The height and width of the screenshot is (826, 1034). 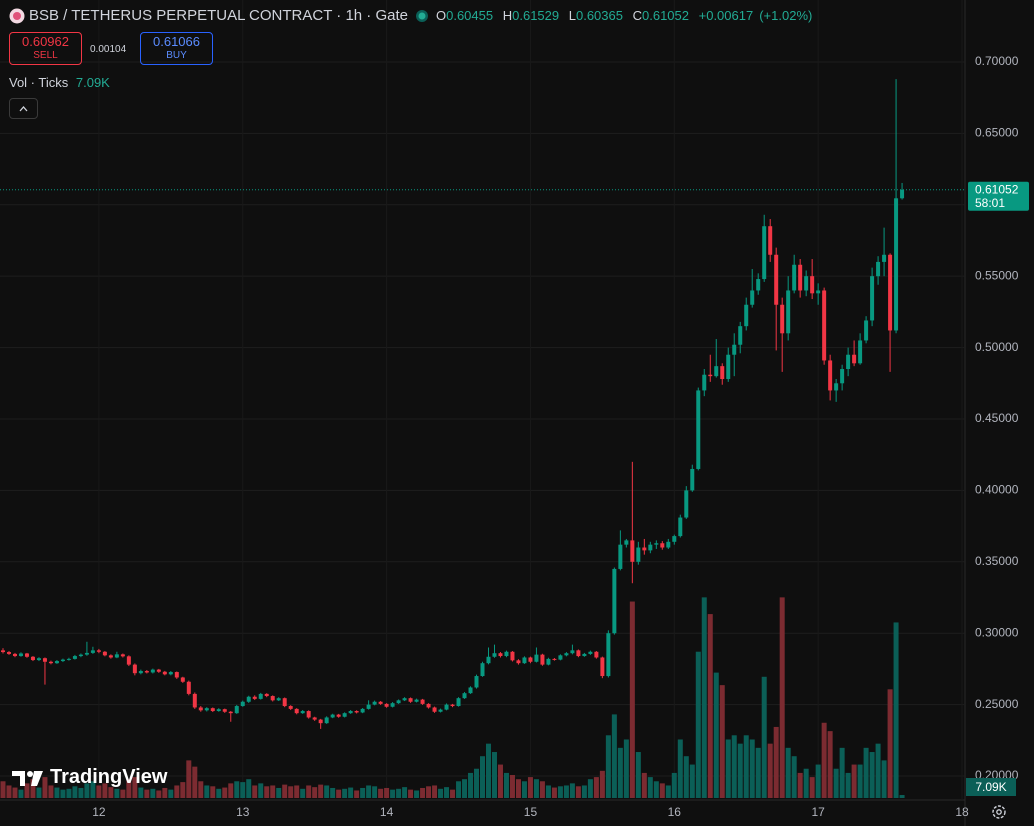 What do you see at coordinates (27, 778) in the screenshot?
I see `brand-icon` at bounding box center [27, 778].